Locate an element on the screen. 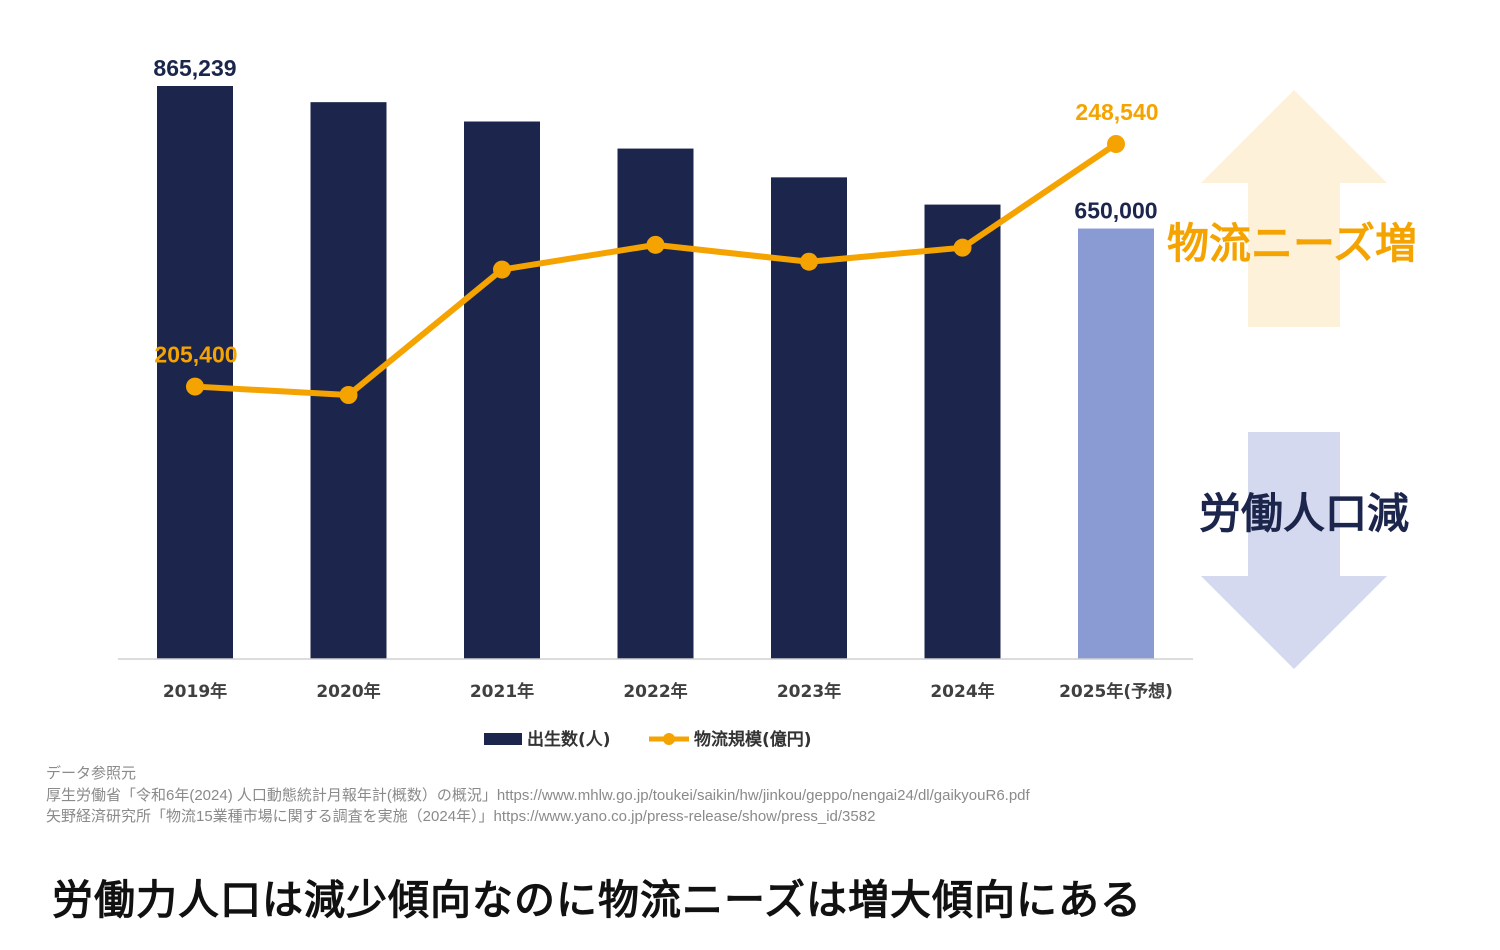 The width and height of the screenshot is (1500, 950). bar-2025年(予想) is located at coordinates (1116, 444).